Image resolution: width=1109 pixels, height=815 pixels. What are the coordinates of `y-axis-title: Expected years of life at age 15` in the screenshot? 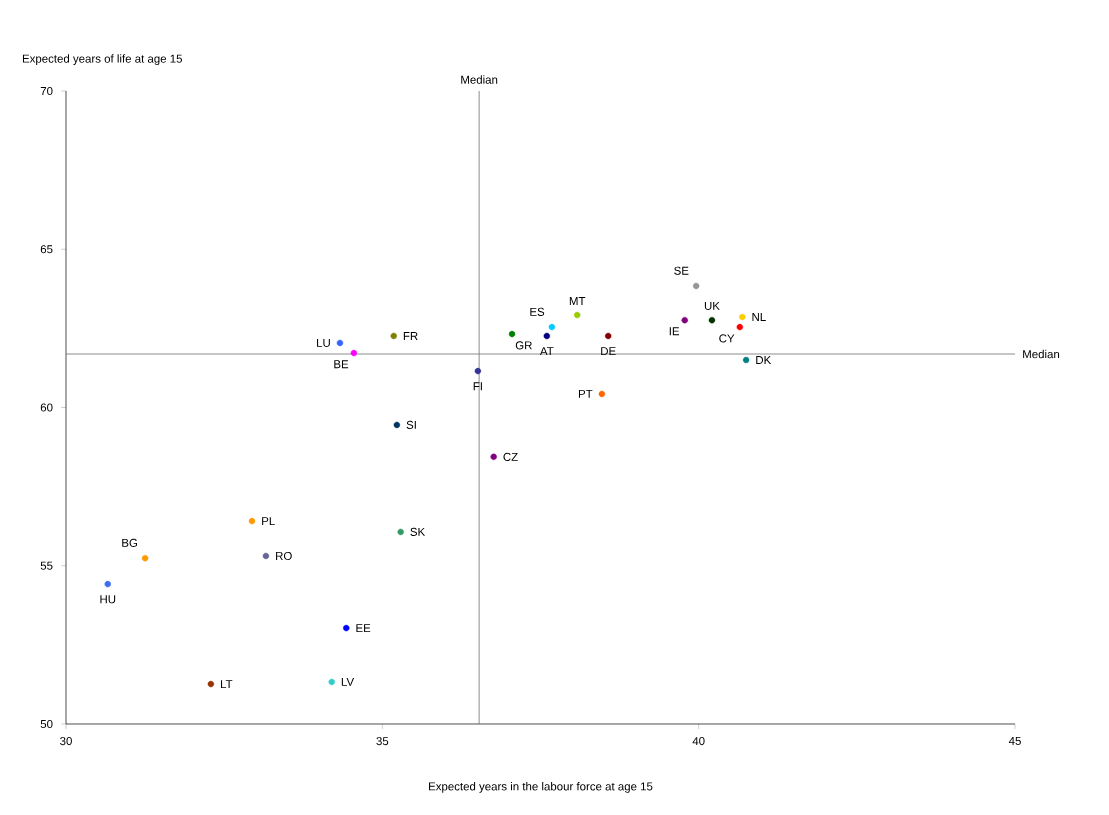 It's located at (102, 59).